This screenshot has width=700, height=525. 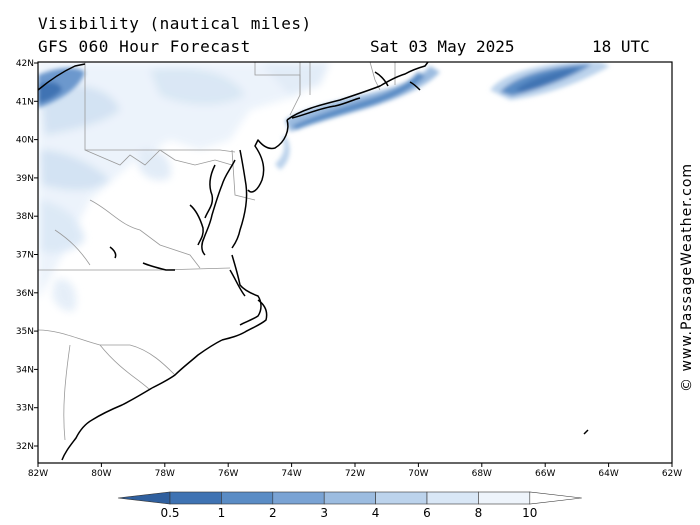 What do you see at coordinates (25, 447) in the screenshot?
I see `lat-label: 32N` at bounding box center [25, 447].